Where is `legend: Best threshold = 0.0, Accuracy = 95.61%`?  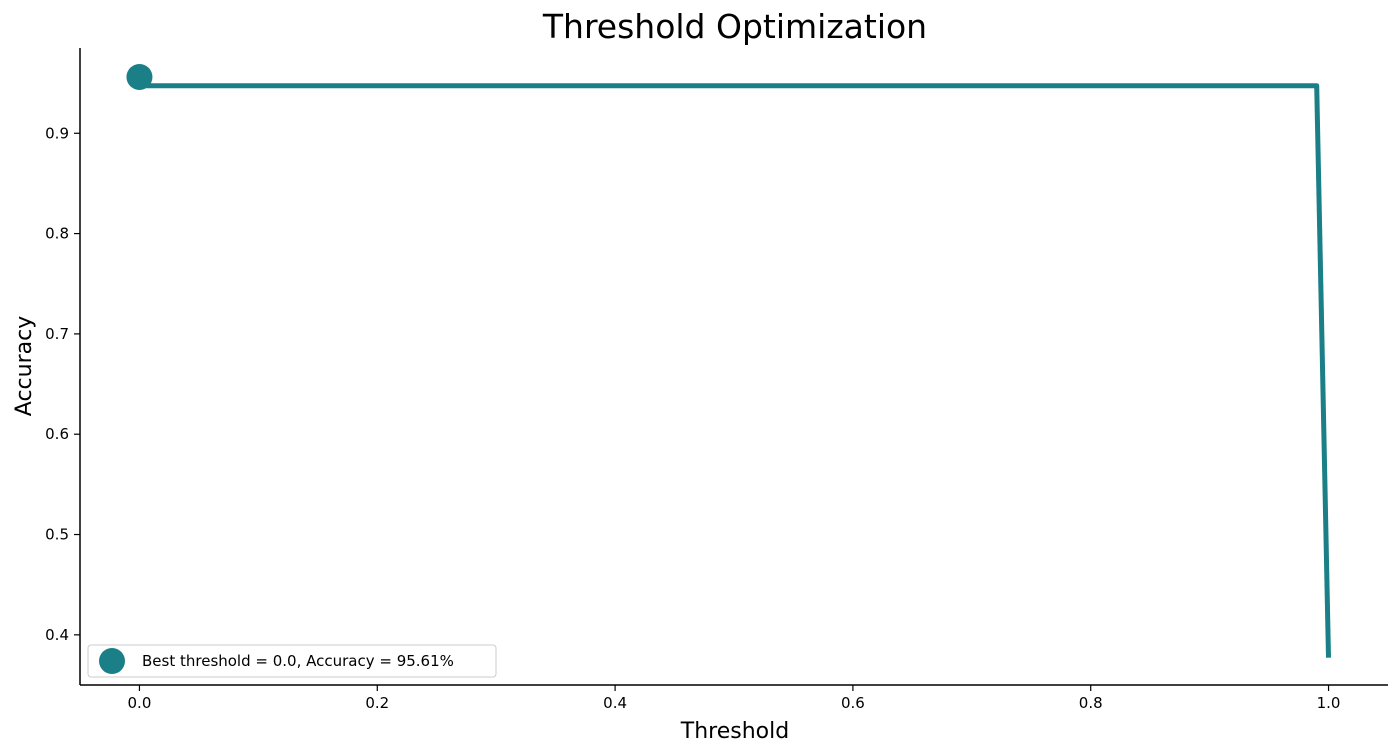 legend: Best threshold = 0.0, Accuracy = 95.61% is located at coordinates (292, 661).